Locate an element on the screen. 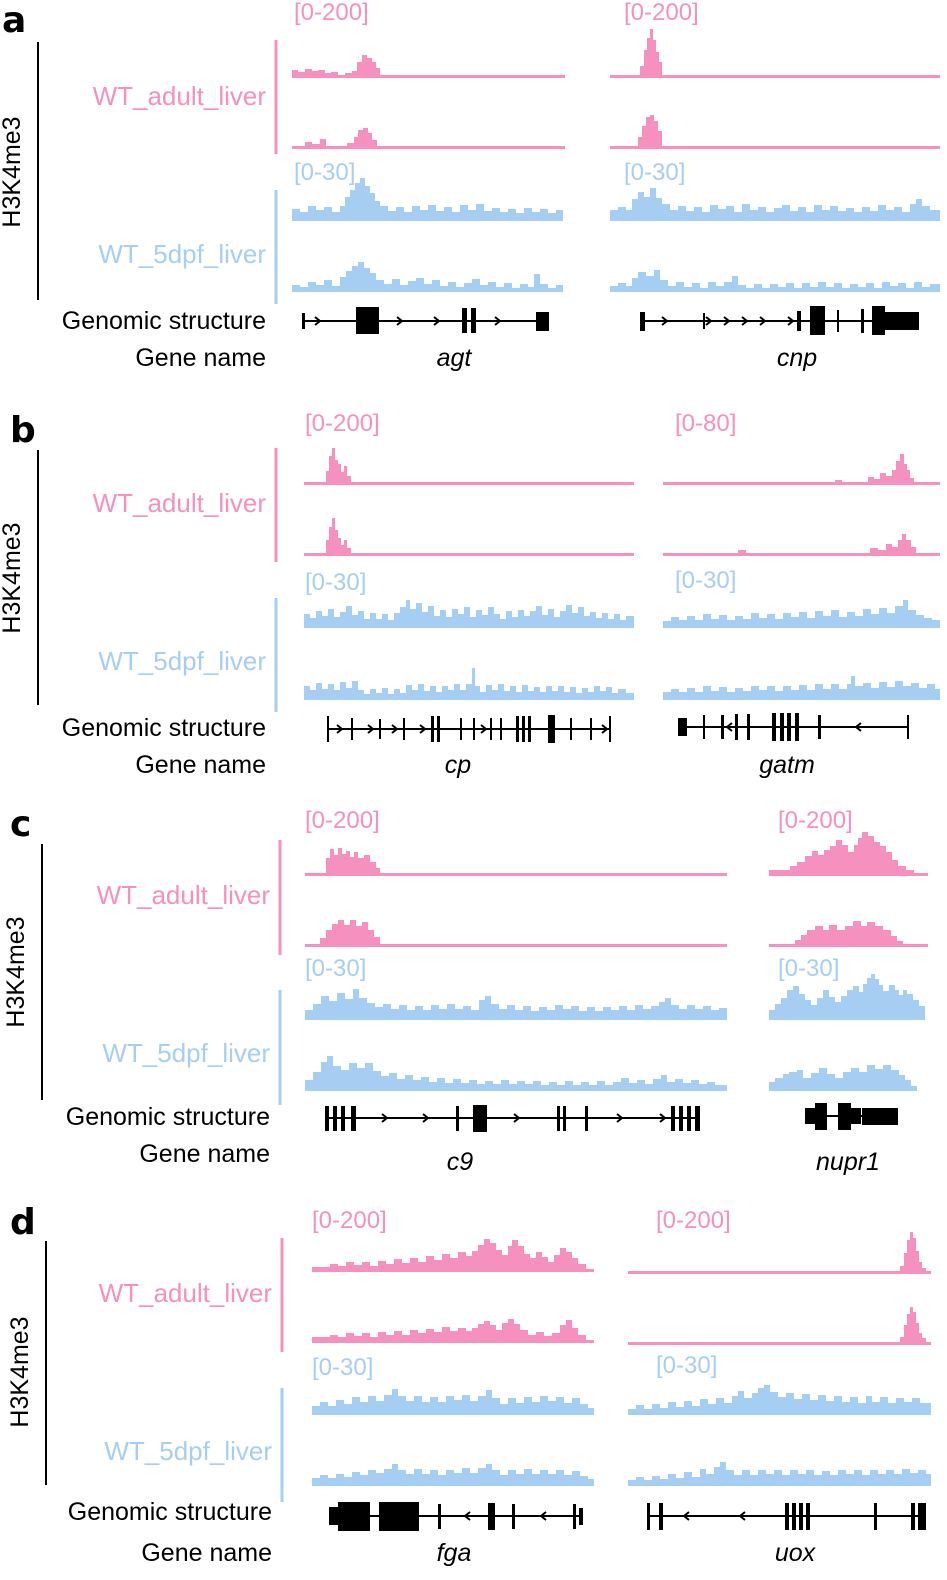  gene-model-nupr1 is located at coordinates (851, 1116).